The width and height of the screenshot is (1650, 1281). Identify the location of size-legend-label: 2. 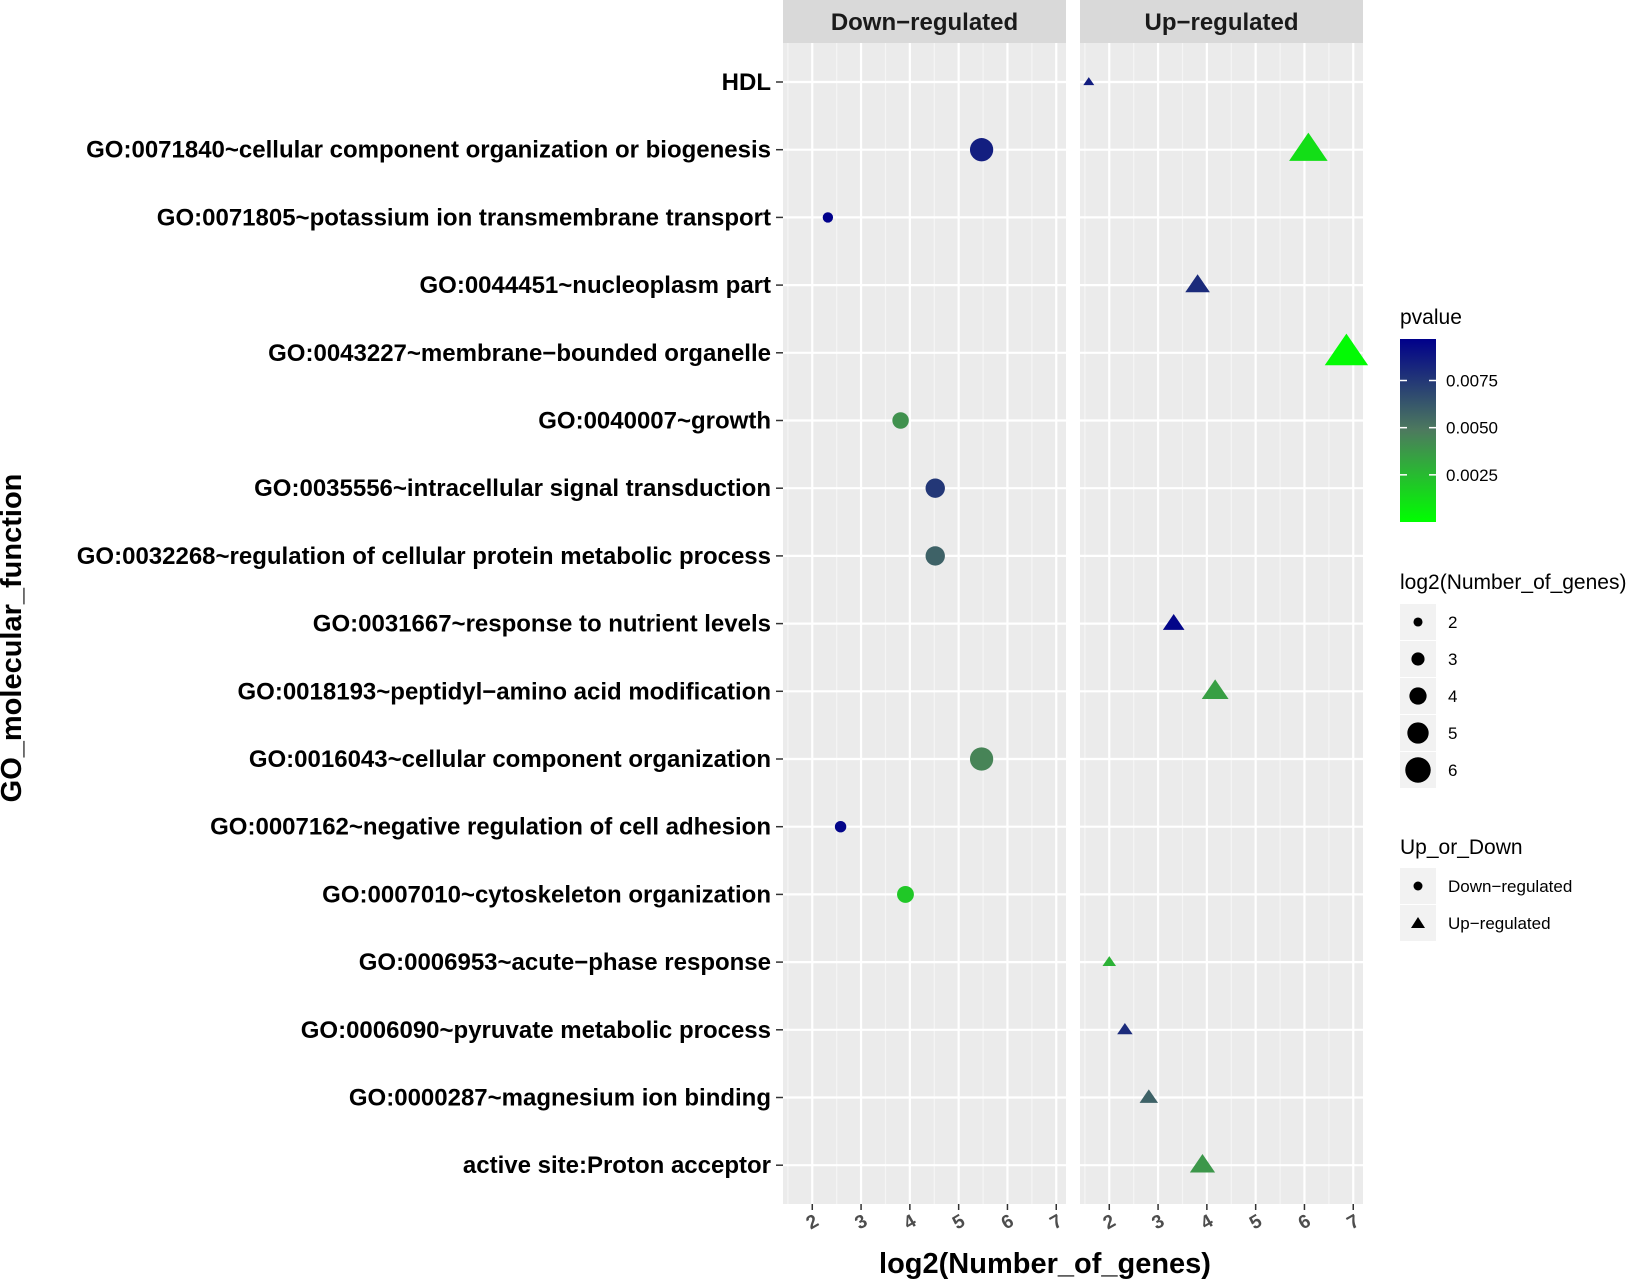
(1452, 622).